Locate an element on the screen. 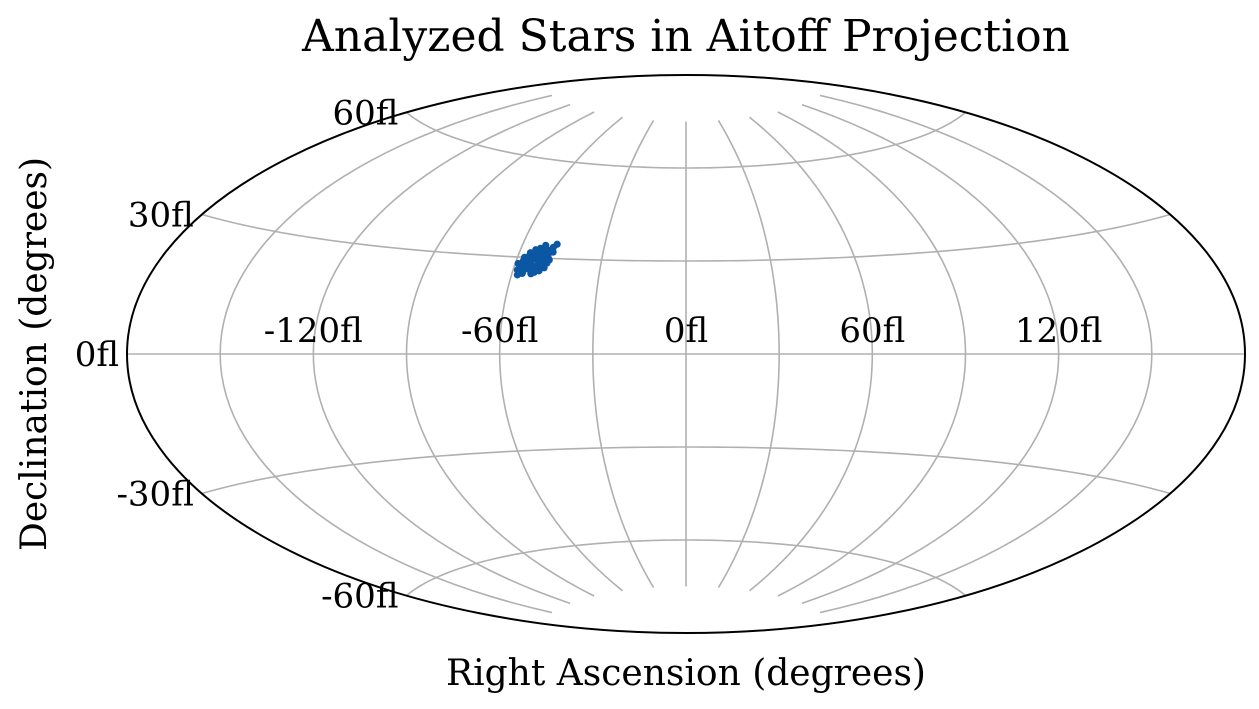 Image resolution: width=1259 pixels, height=709 pixels. x-tick-label: -60fl is located at coordinates (499, 331).